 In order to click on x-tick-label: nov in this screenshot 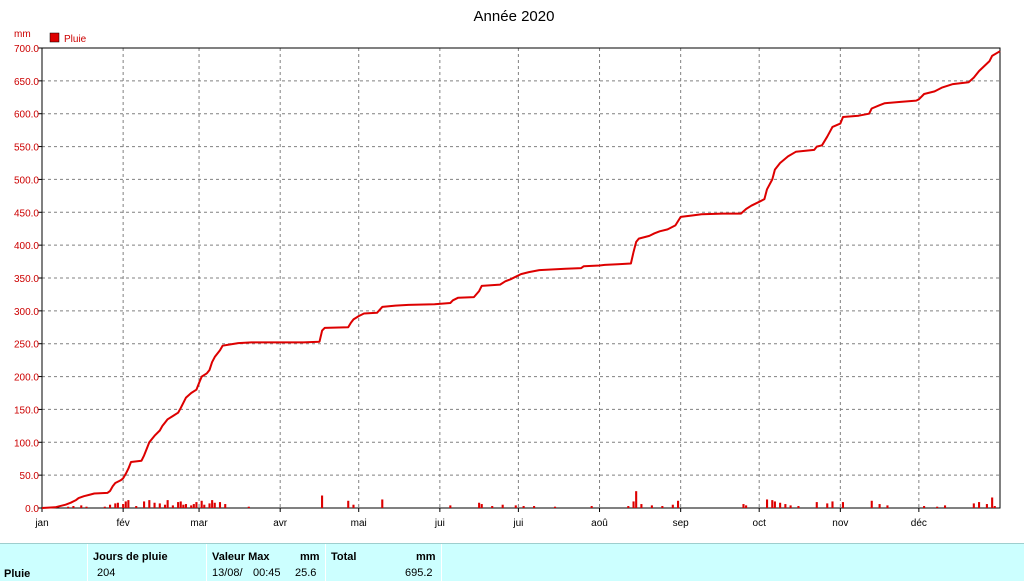, I will do `click(840, 523)`.